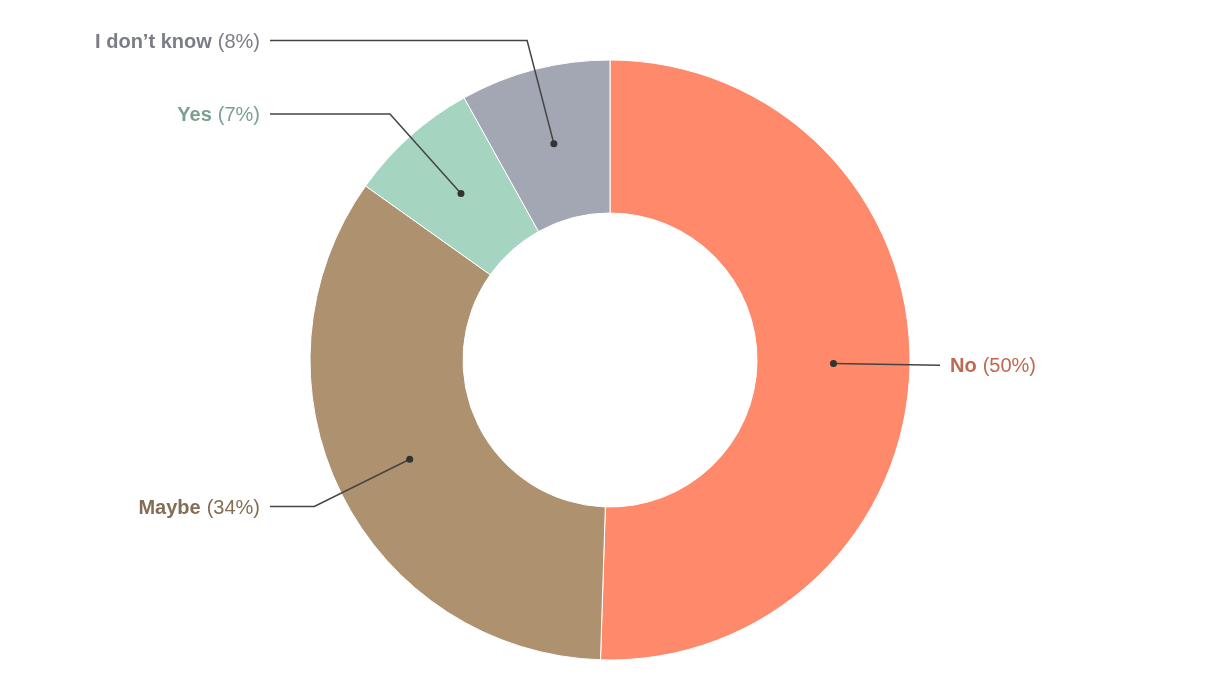  I want to click on data-label: (34%), so click(233, 506).